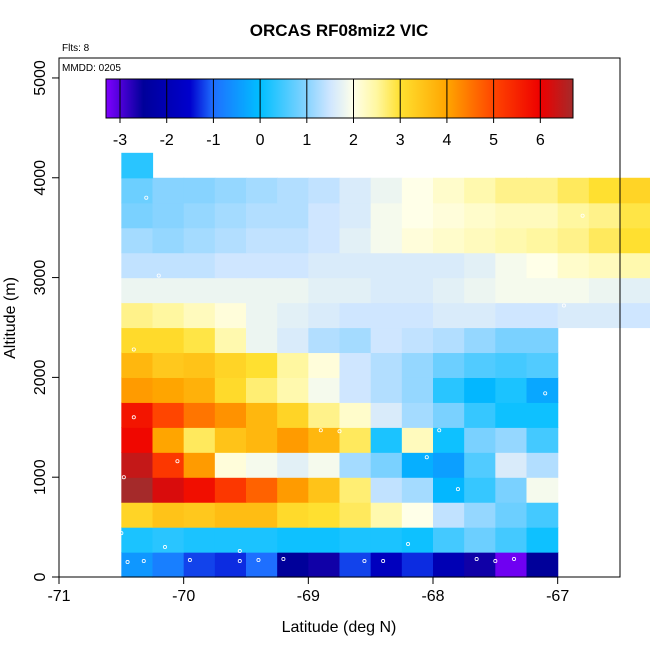 The image size is (650, 650). What do you see at coordinates (91, 68) in the screenshot?
I see `mmdd-label: MMDD: 0205` at bounding box center [91, 68].